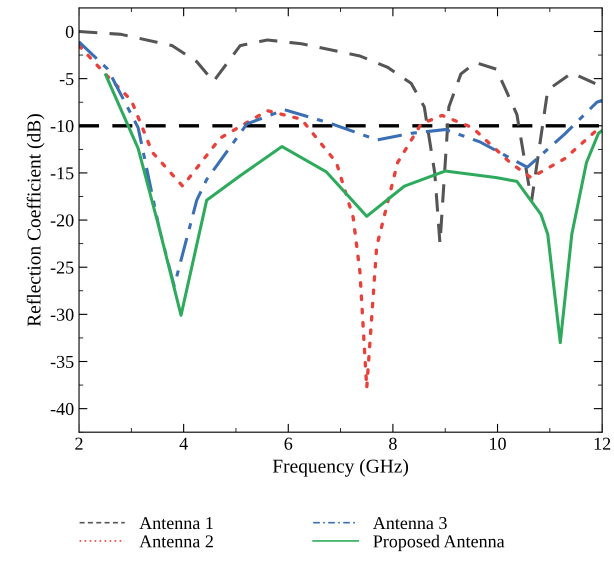  Describe the element at coordinates (176, 541) in the screenshot. I see `legend-label: Antenna 2` at that location.